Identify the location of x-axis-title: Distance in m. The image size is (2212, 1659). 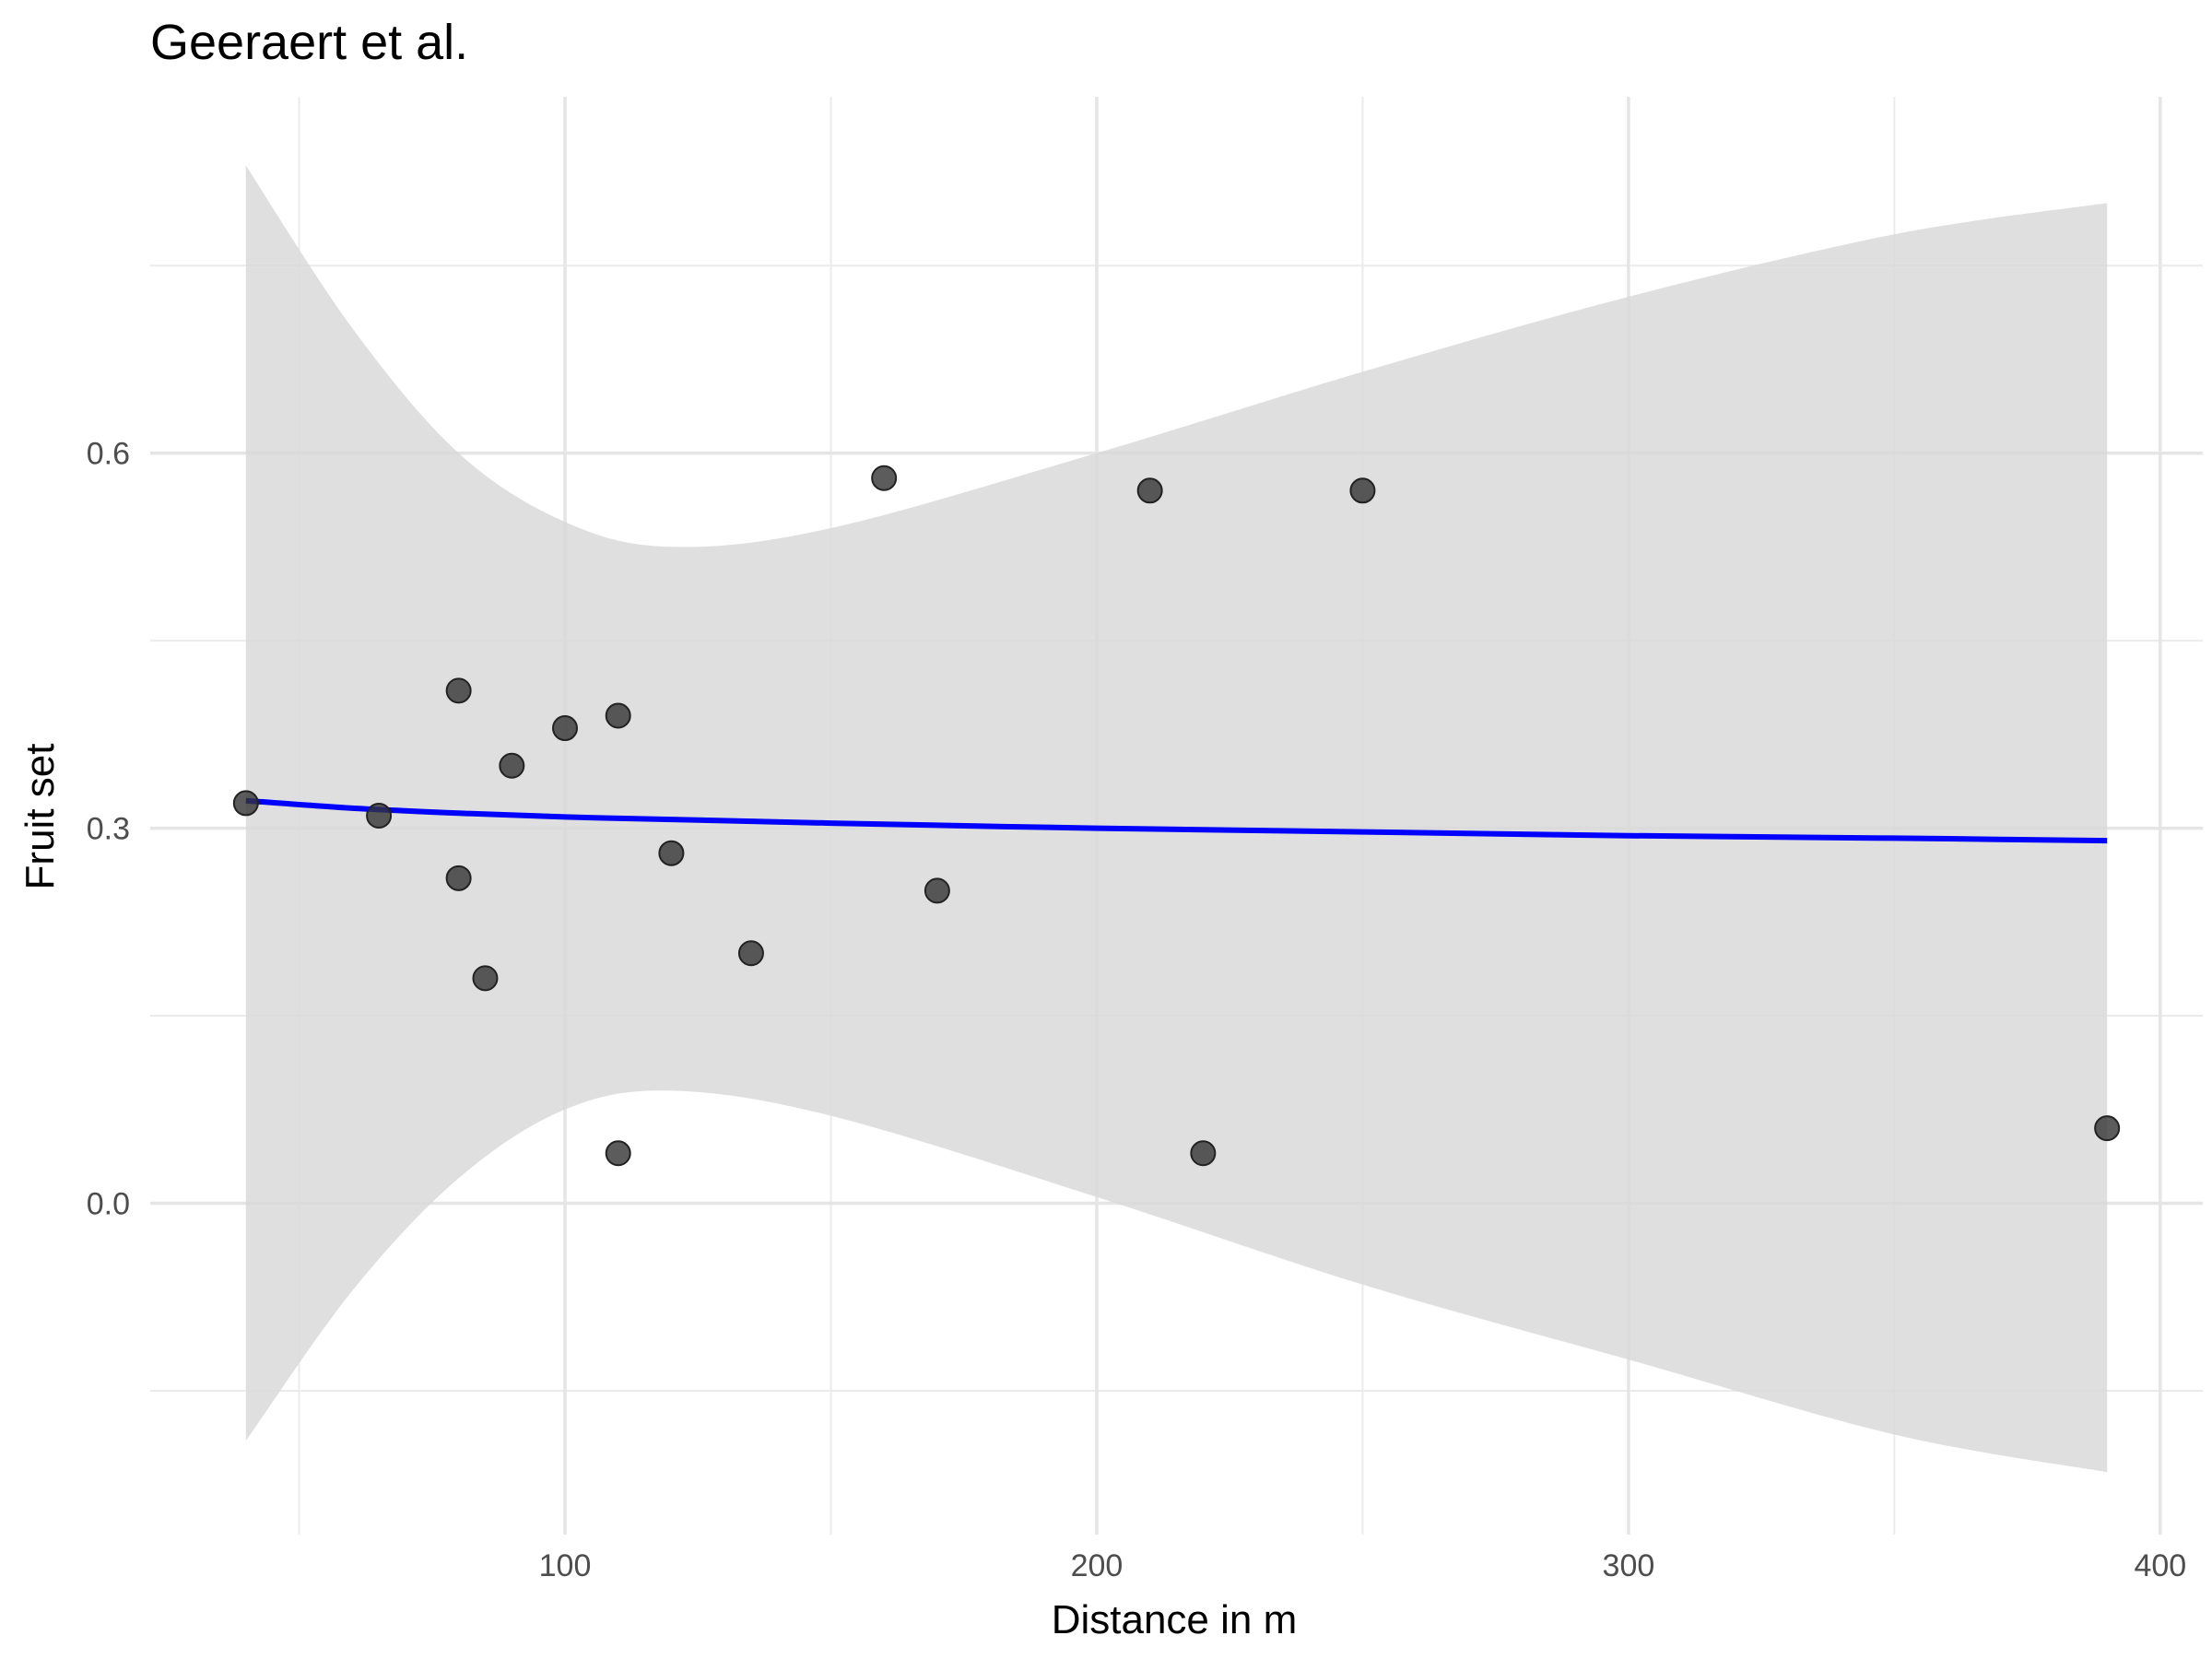
(1175, 1619).